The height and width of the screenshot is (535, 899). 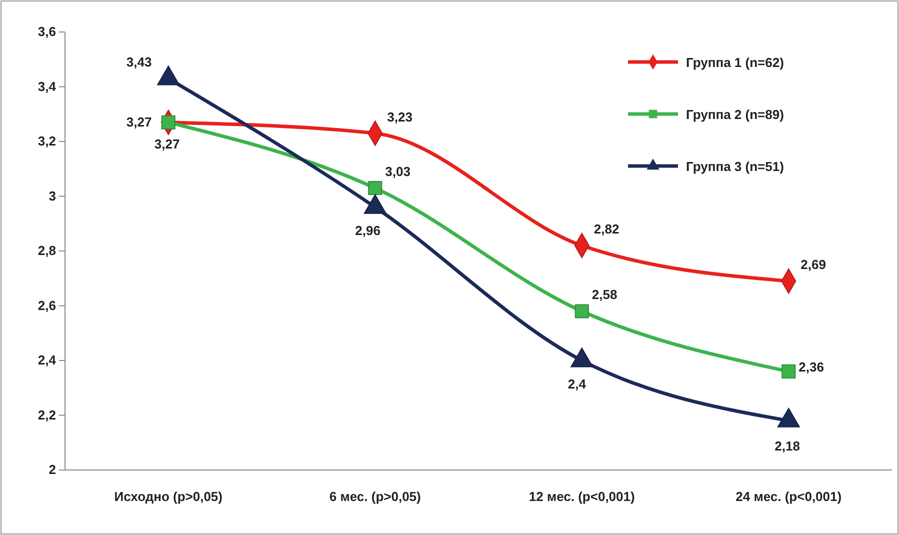 What do you see at coordinates (139, 62) in the screenshot?
I see `data-label: 3,43` at bounding box center [139, 62].